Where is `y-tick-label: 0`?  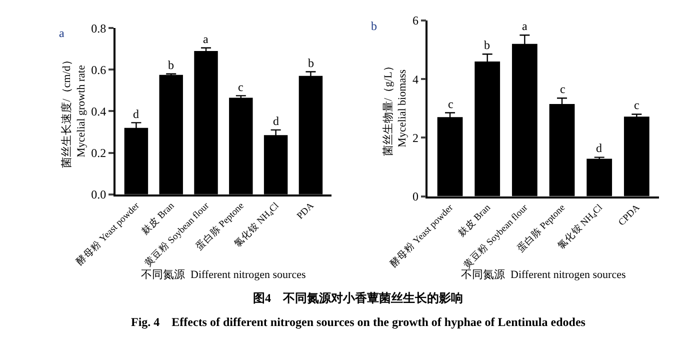 y-tick-label: 0 is located at coordinates (415, 196).